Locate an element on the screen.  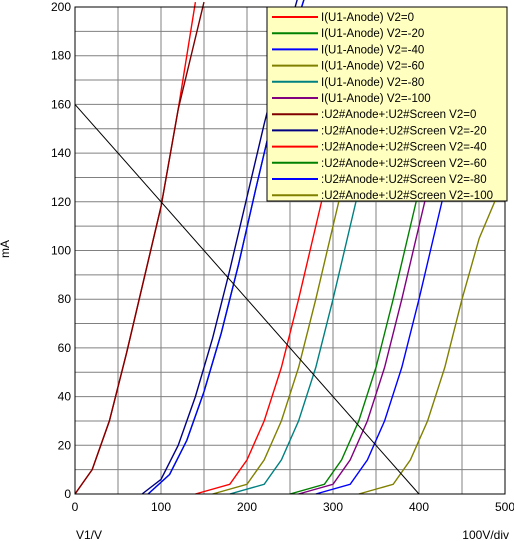
legend-entry: :U2#Anode+:U2#Screen V2=-60 is located at coordinates (404, 164).